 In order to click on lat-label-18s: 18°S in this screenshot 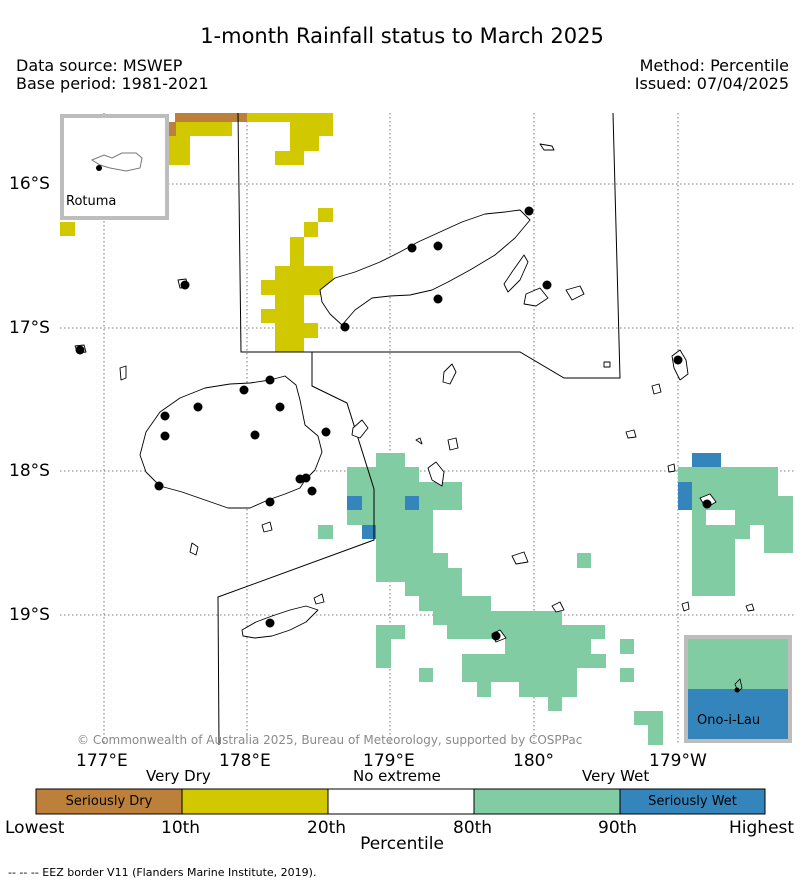, I will do `click(29, 471)`.